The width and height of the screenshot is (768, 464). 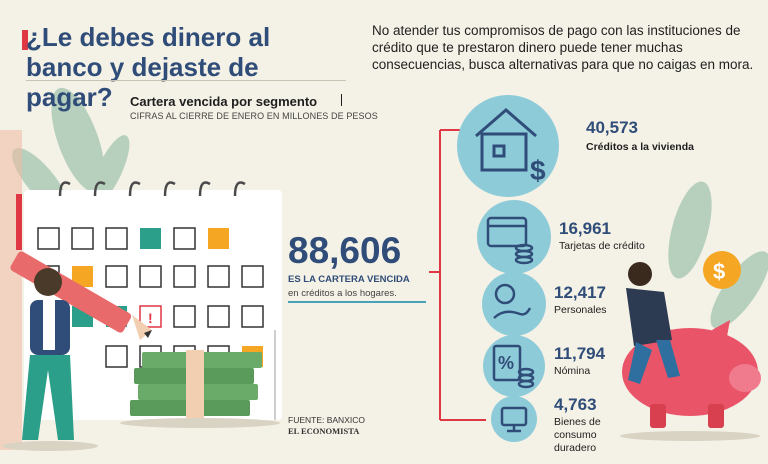 What do you see at coordinates (577, 435) in the screenshot?
I see `segment-label-bienes: Bienes de consumo duradero` at bounding box center [577, 435].